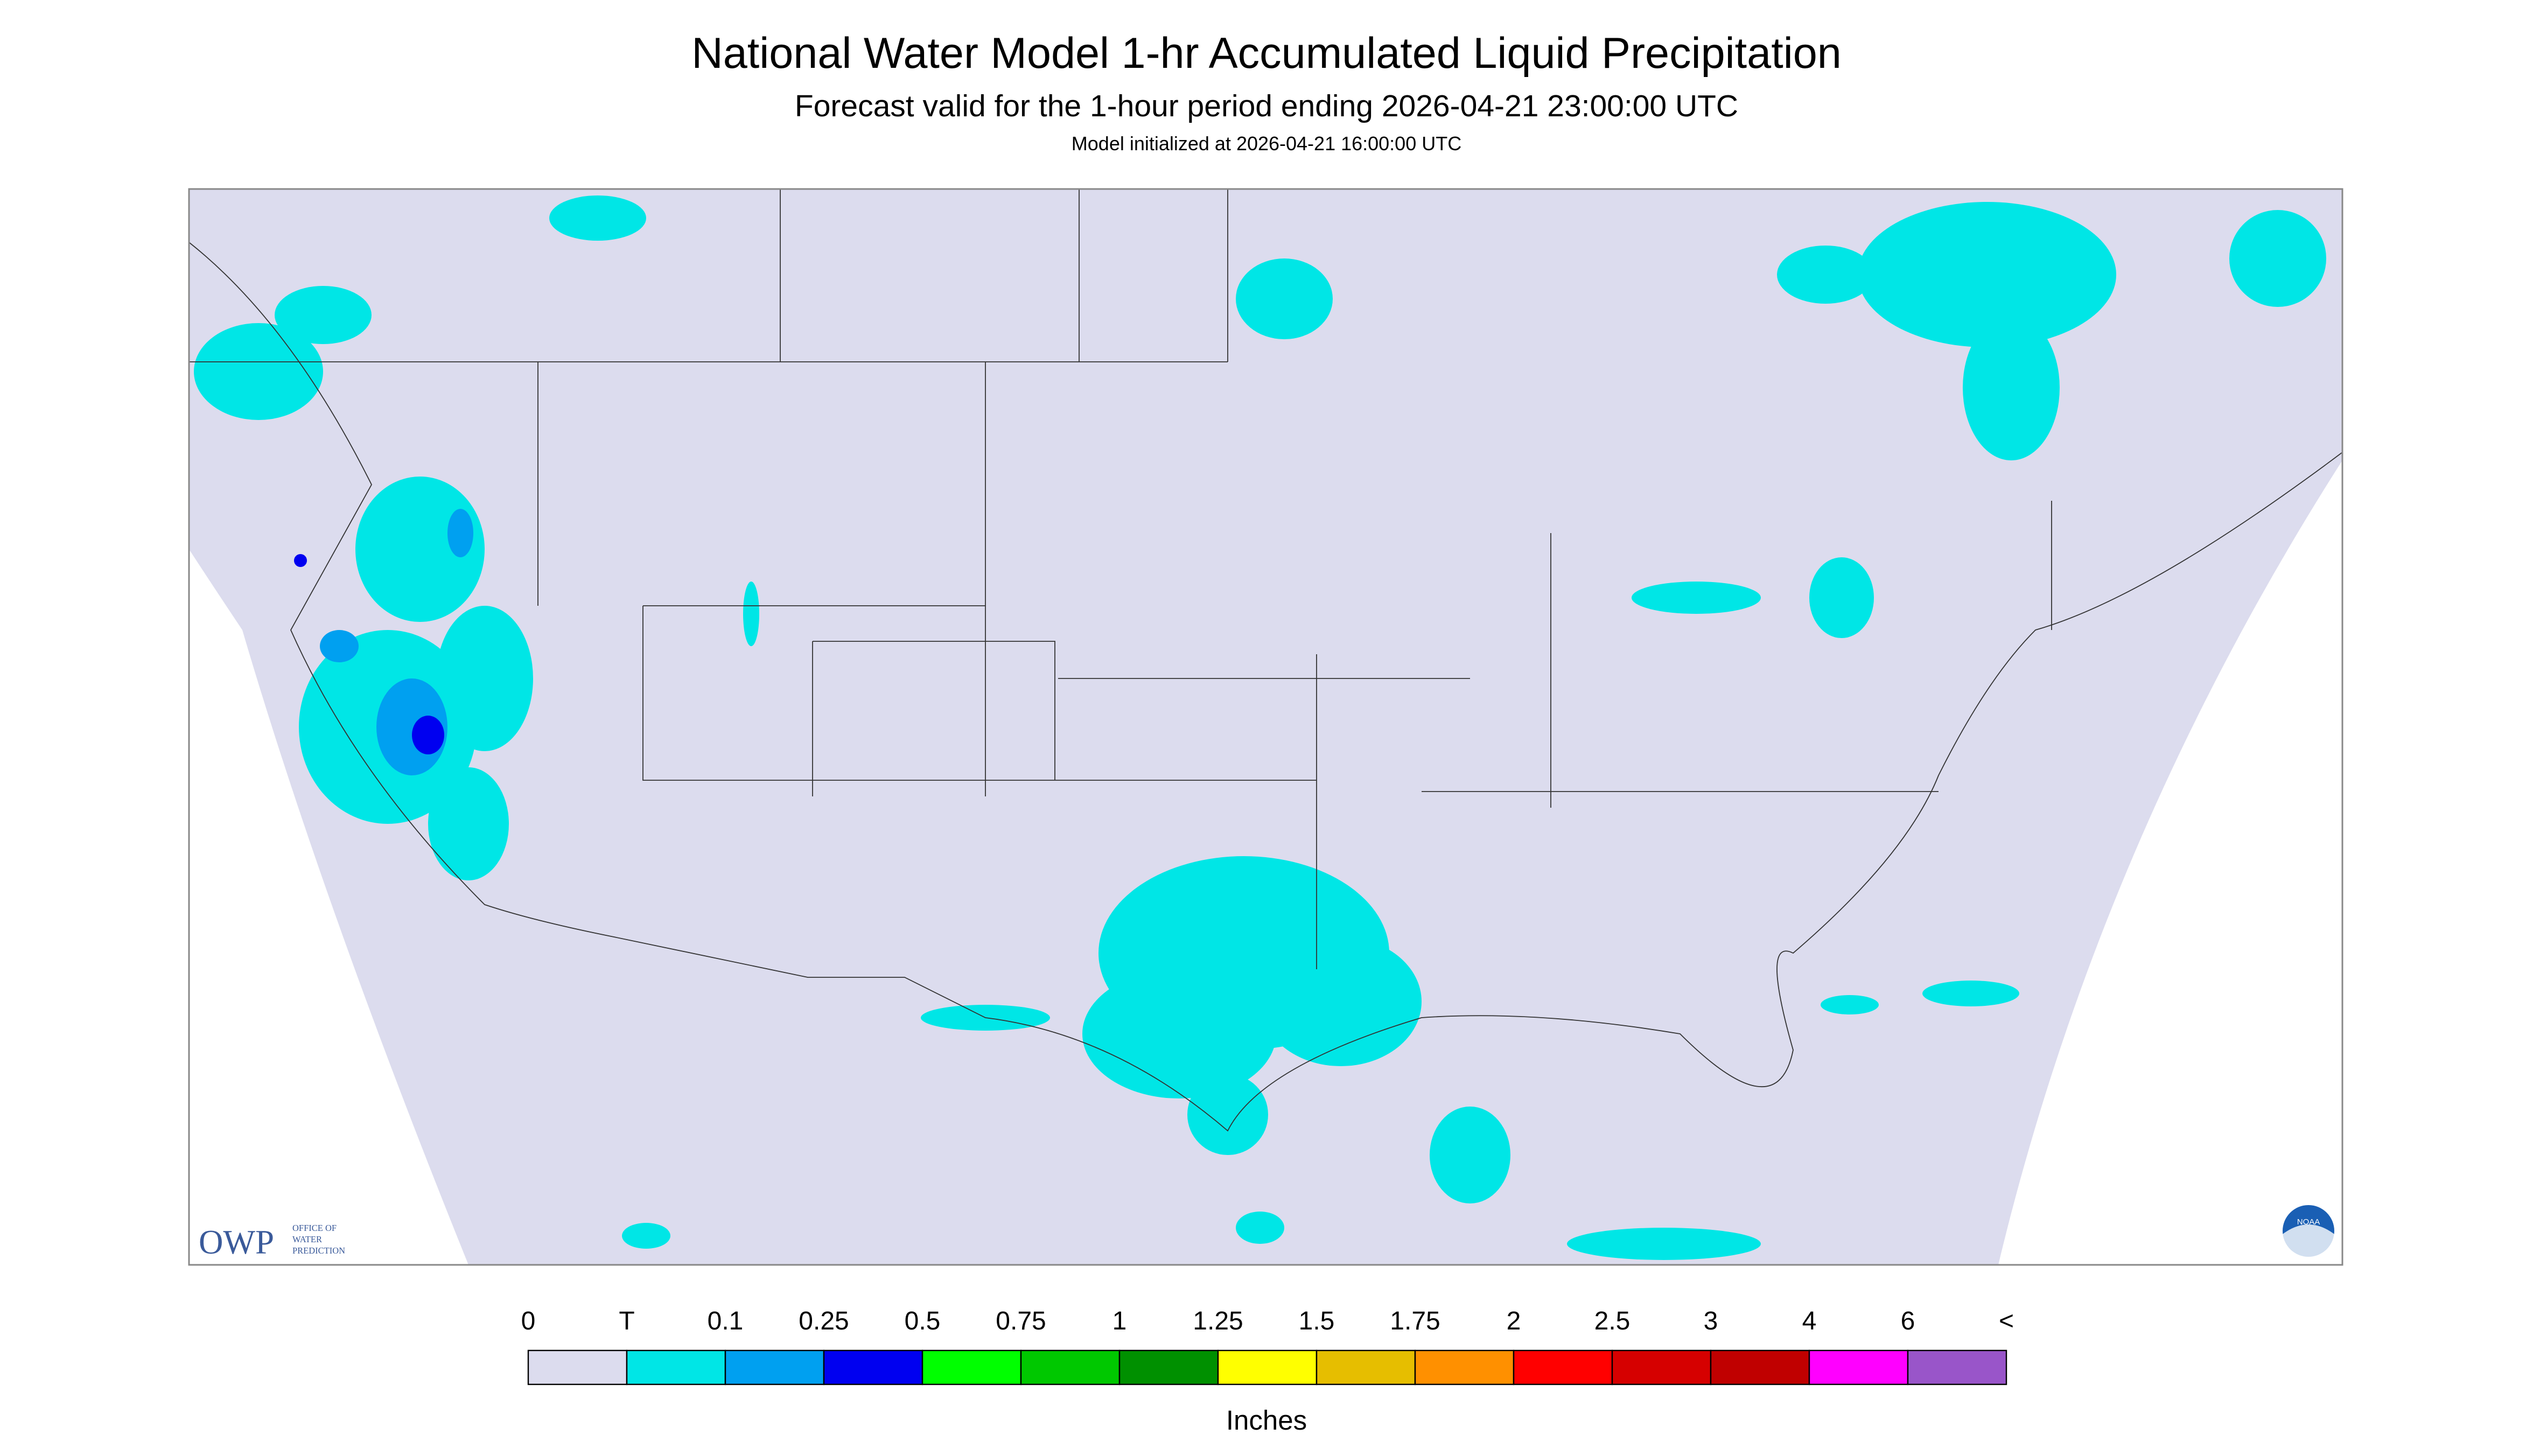  Describe the element at coordinates (1120, 1321) in the screenshot. I see `legend-label: 1` at that location.